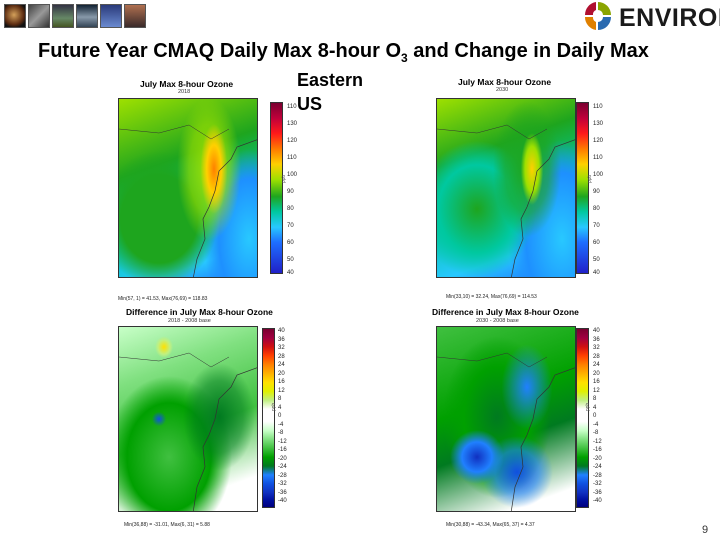  What do you see at coordinates (189, 321) in the screenshot?
I see `panel-subtitle: 2018 - 2008 base` at bounding box center [189, 321].